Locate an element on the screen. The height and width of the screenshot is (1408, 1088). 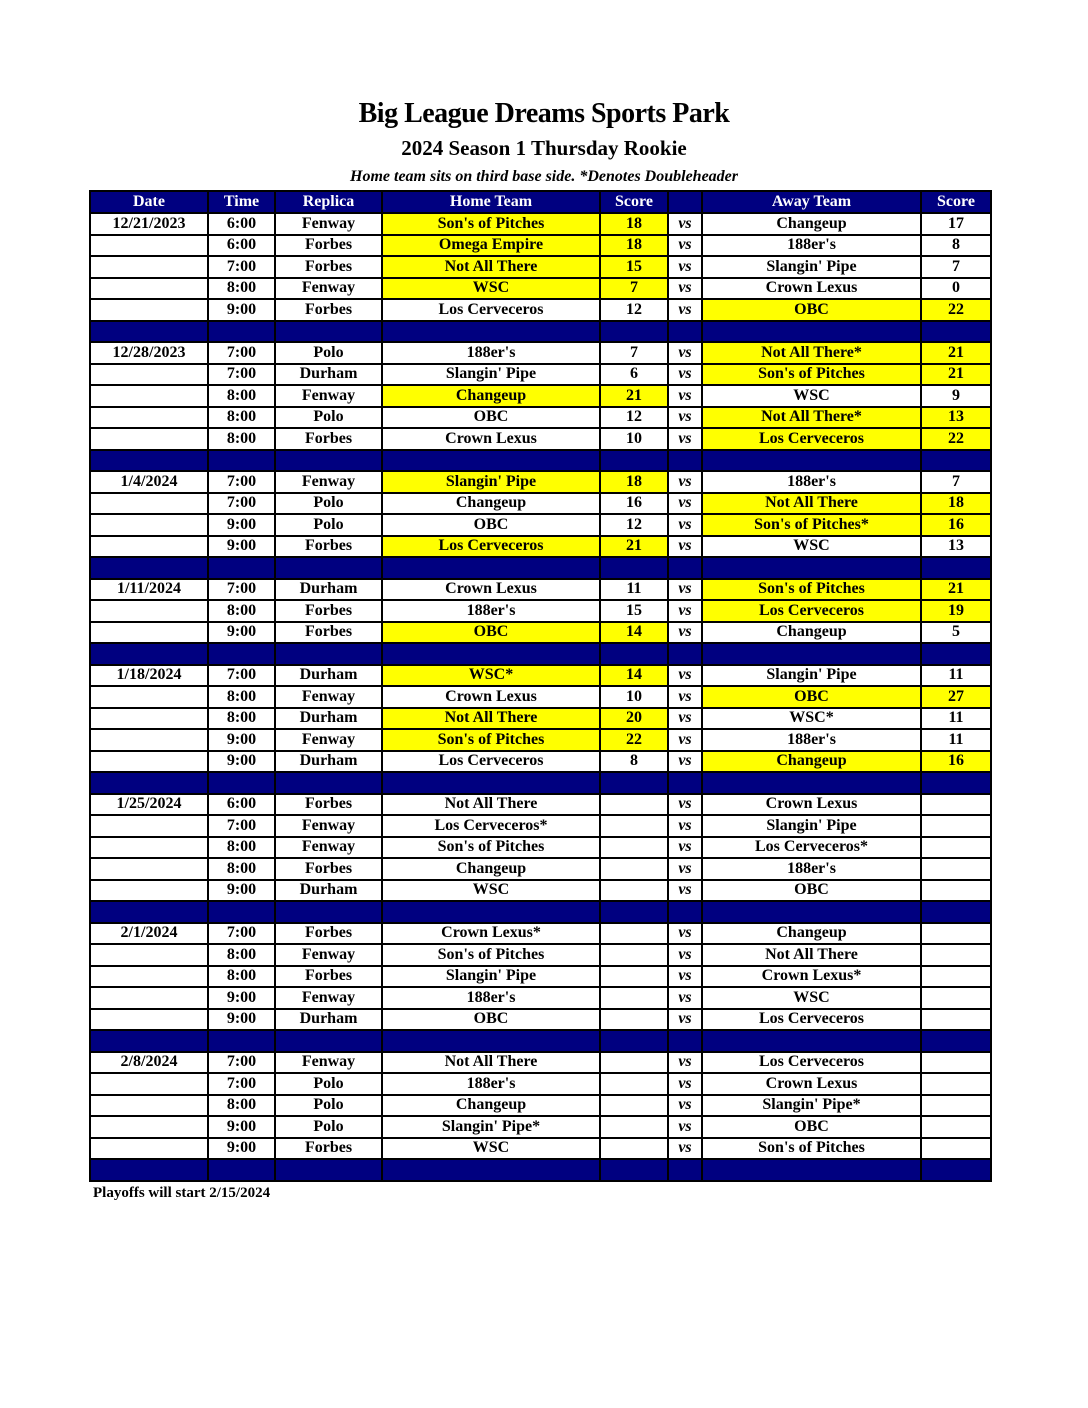
away-score-cell: 19 is located at coordinates (956, 611).